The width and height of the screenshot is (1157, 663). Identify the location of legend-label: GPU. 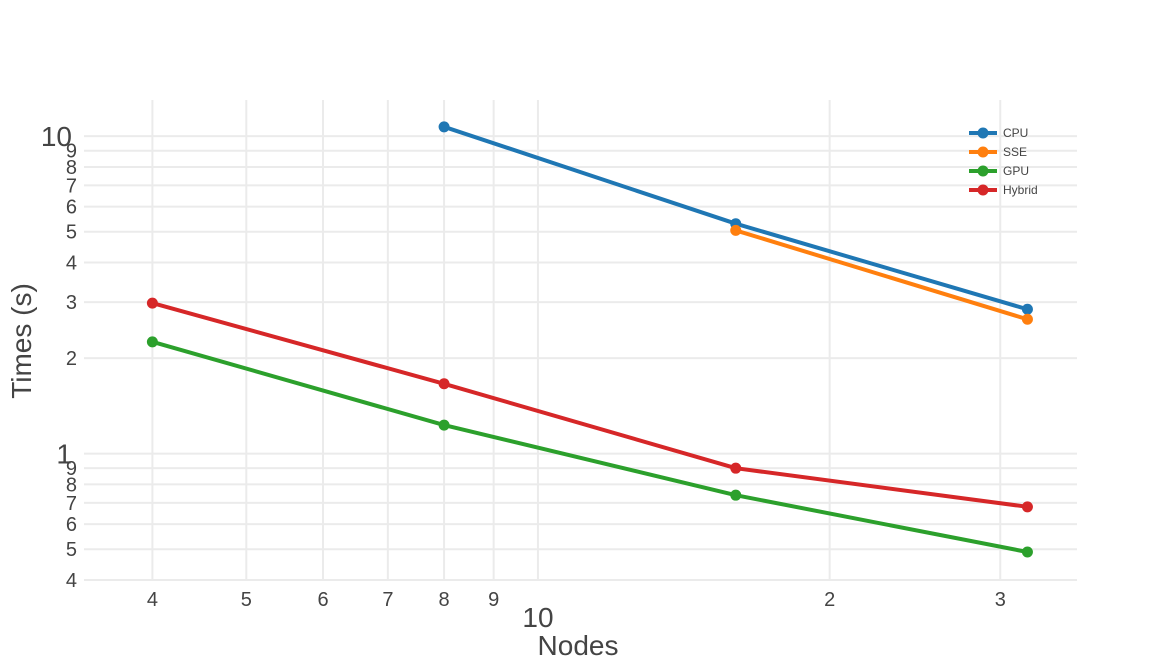
(1016, 171).